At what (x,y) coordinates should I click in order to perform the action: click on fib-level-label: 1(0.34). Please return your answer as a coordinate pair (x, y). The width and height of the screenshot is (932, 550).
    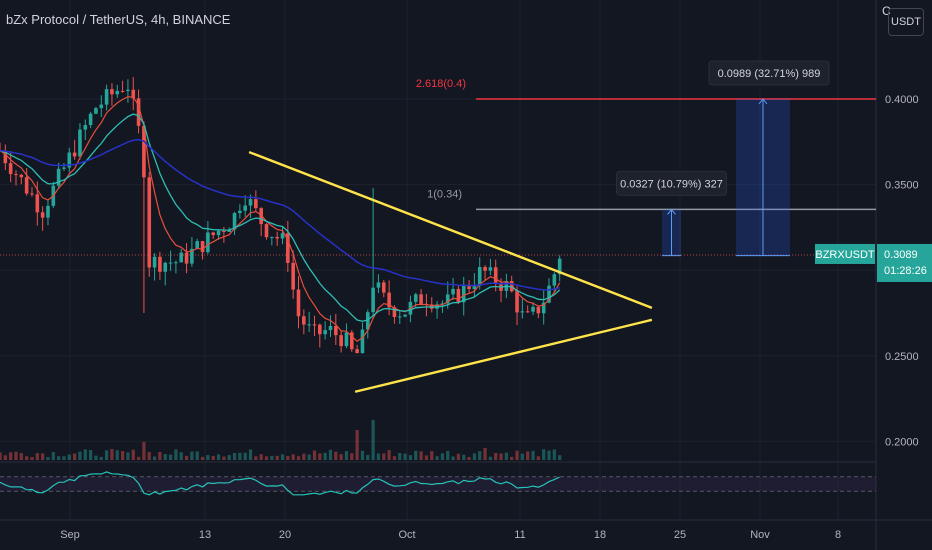
    Looking at the image, I should click on (444, 194).